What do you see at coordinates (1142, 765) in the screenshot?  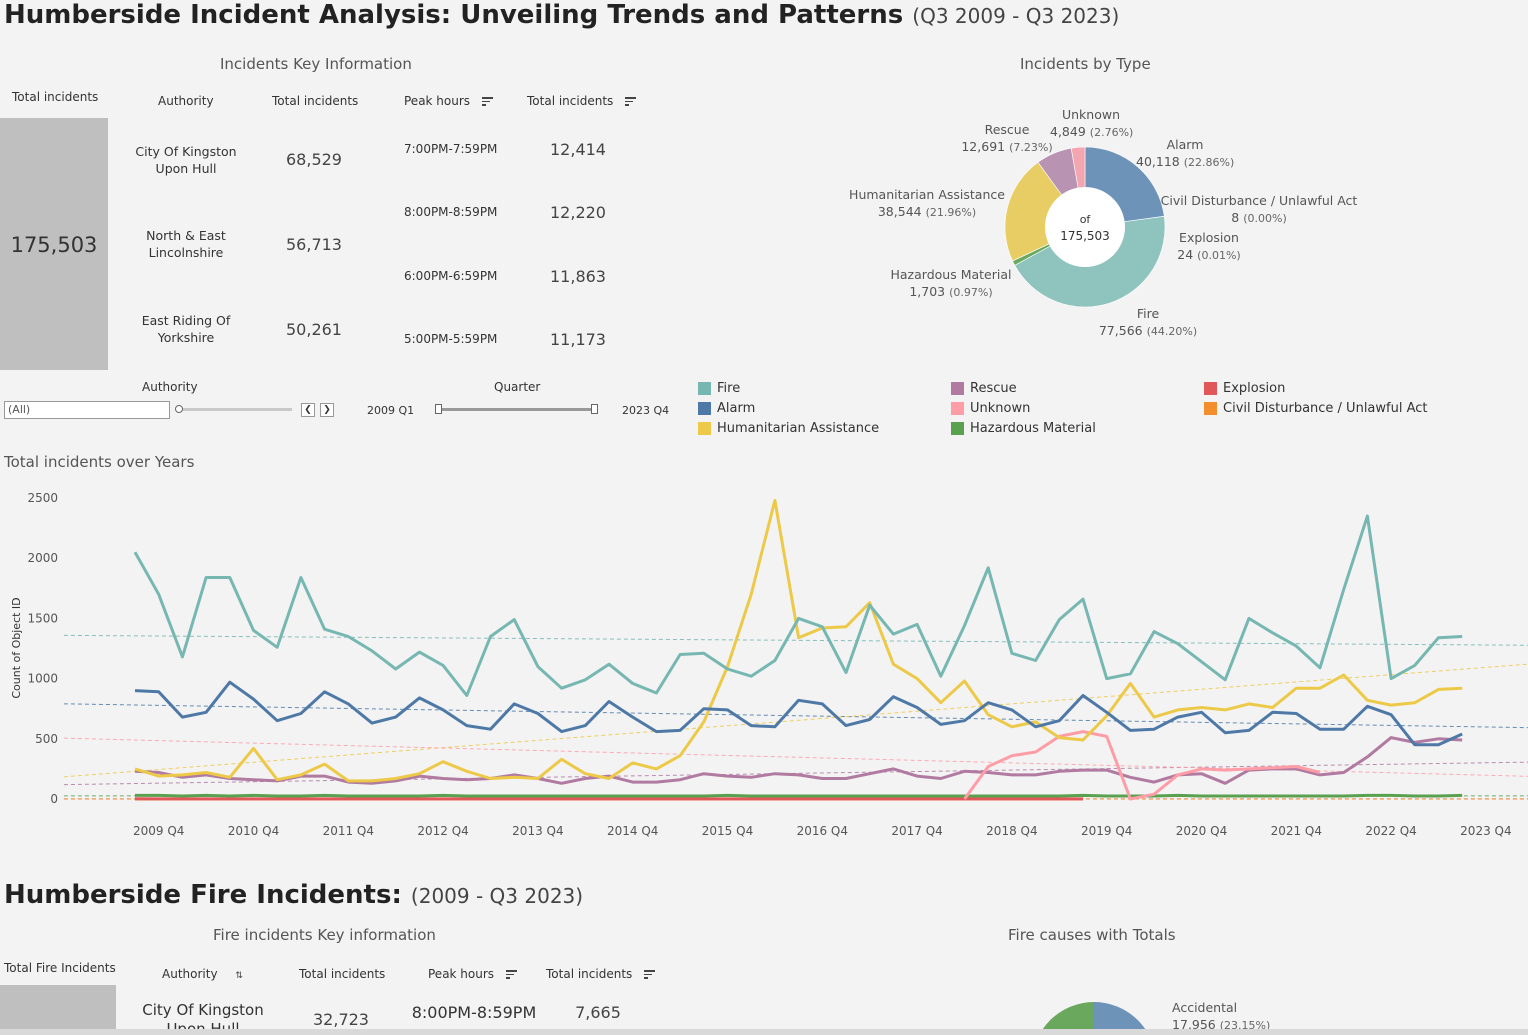 I see `series-line-unknown` at bounding box center [1142, 765].